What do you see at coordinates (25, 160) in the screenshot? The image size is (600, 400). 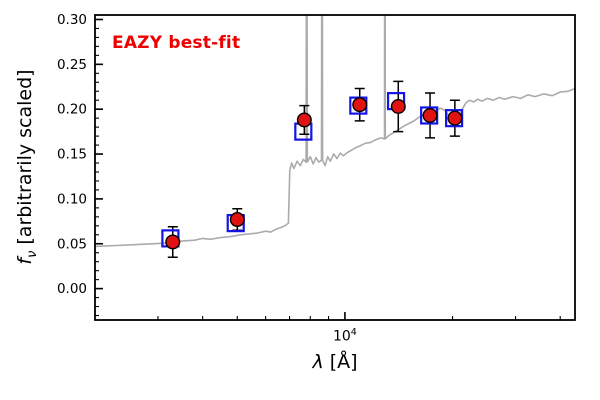 I see `y-axis-label-rest: [arbitrarily scaled]` at bounding box center [25, 160].